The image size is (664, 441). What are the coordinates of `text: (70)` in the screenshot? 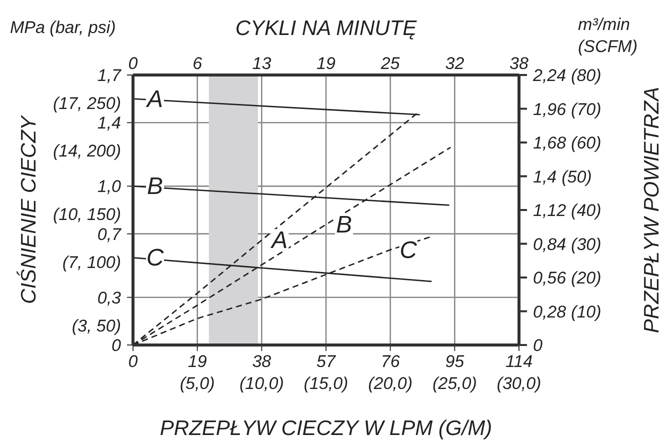 It's located at (586, 109).